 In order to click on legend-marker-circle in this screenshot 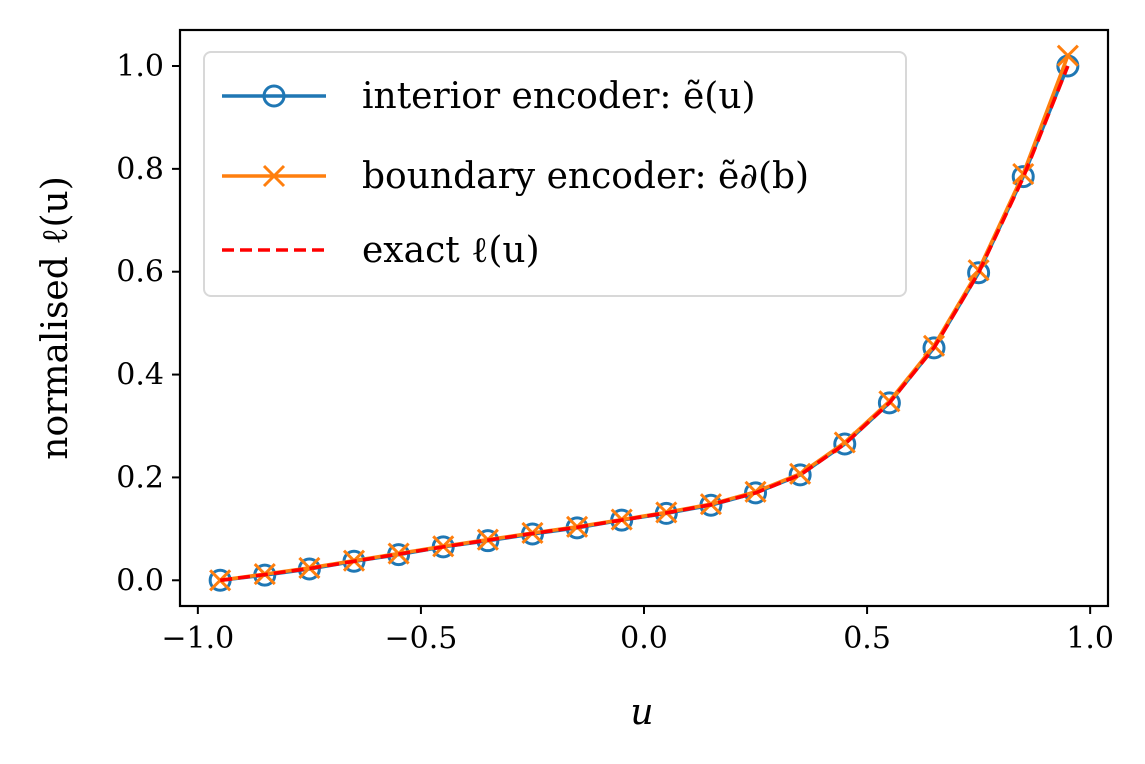, I will do `click(274, 96)`.